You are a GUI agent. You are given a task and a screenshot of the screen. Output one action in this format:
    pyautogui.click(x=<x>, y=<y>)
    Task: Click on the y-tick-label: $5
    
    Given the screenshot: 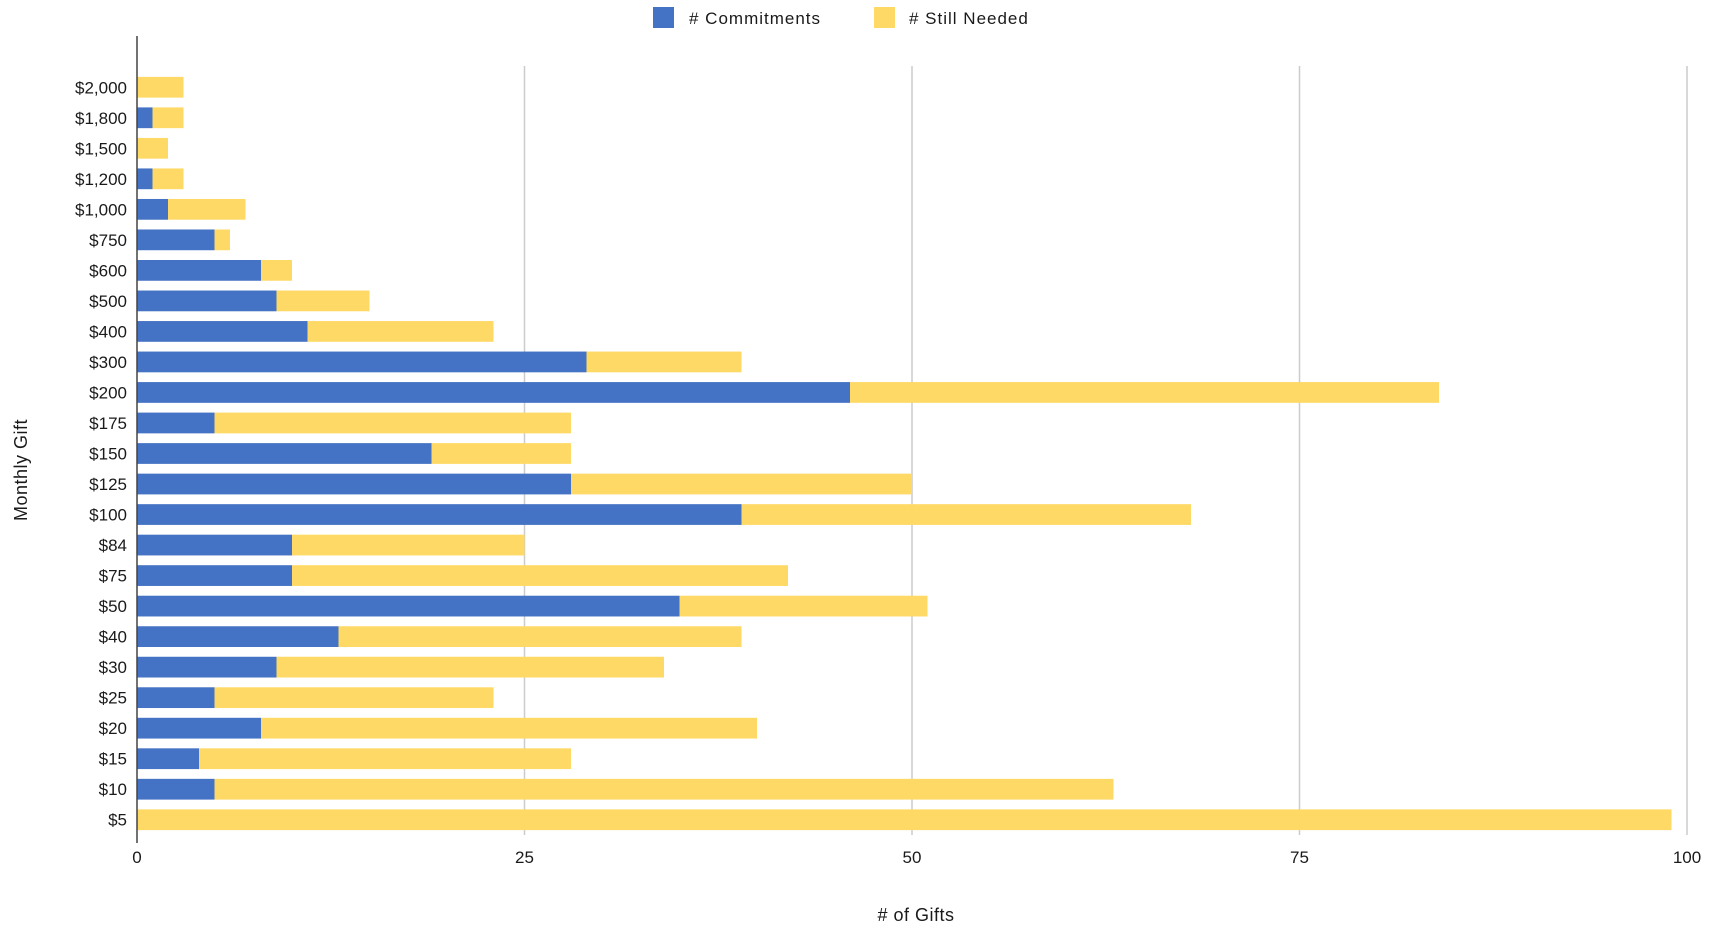 What is the action you would take?
    pyautogui.click(x=117, y=820)
    